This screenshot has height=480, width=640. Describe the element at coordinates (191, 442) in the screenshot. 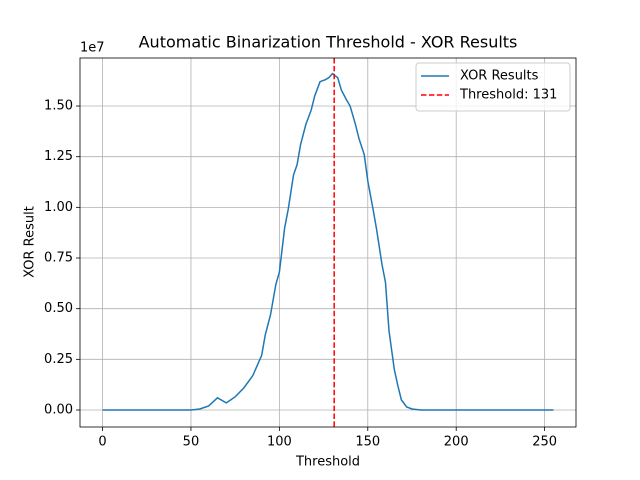

I see `x-tick-label: 50` at that location.